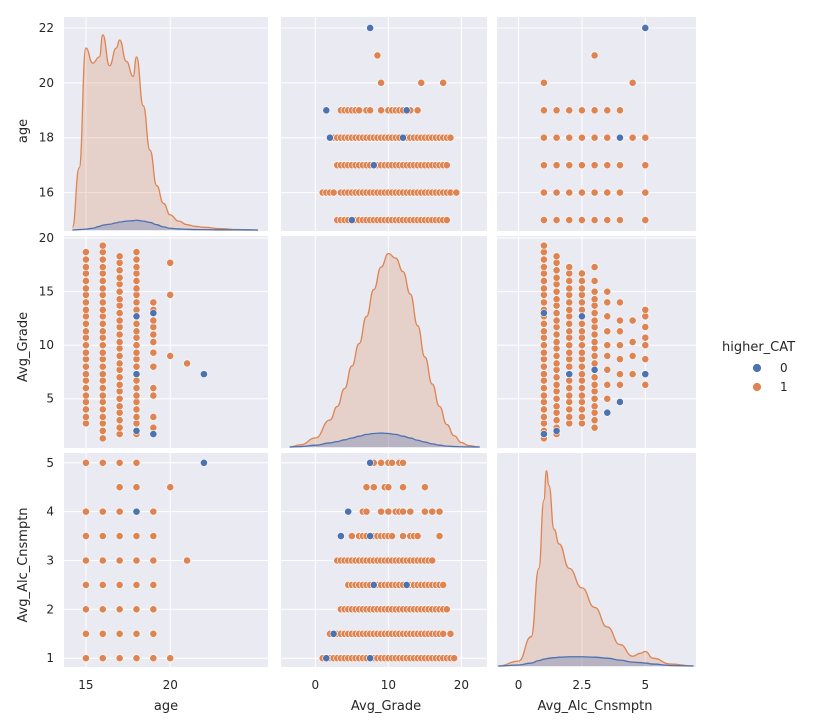  Describe the element at coordinates (50, 512) in the screenshot. I see `ytick-label-Avg_Alc_Cnsmptn: 4` at that location.